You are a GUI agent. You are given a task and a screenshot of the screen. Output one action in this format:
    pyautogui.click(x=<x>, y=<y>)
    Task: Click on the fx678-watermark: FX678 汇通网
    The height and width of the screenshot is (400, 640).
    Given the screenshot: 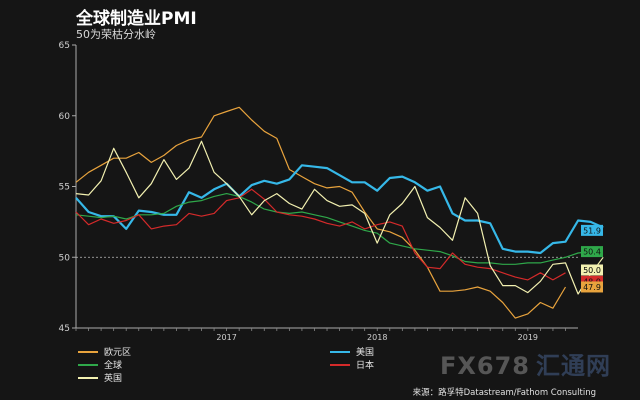 What is the action you would take?
    pyautogui.click(x=525, y=363)
    